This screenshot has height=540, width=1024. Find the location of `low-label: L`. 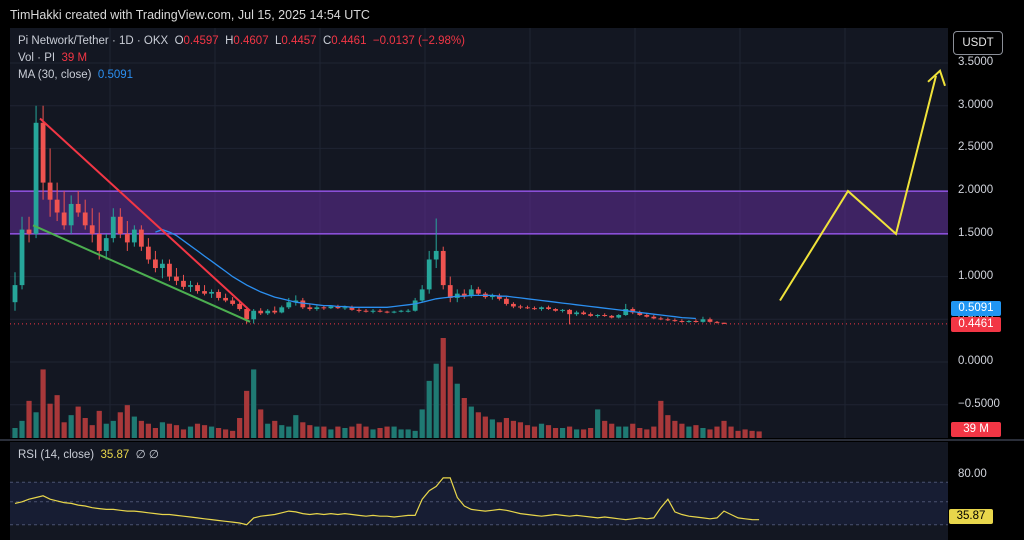

low-label: L is located at coordinates (278, 41).